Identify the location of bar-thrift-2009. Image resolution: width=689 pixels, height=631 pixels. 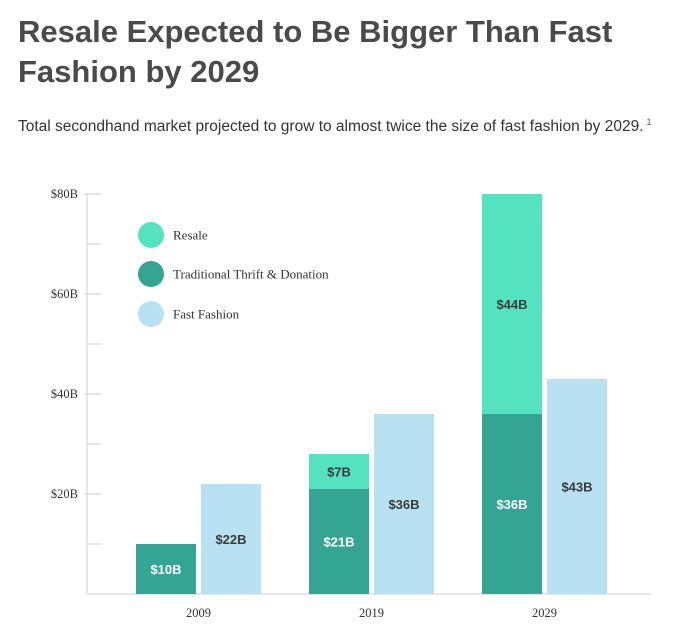
(166, 569).